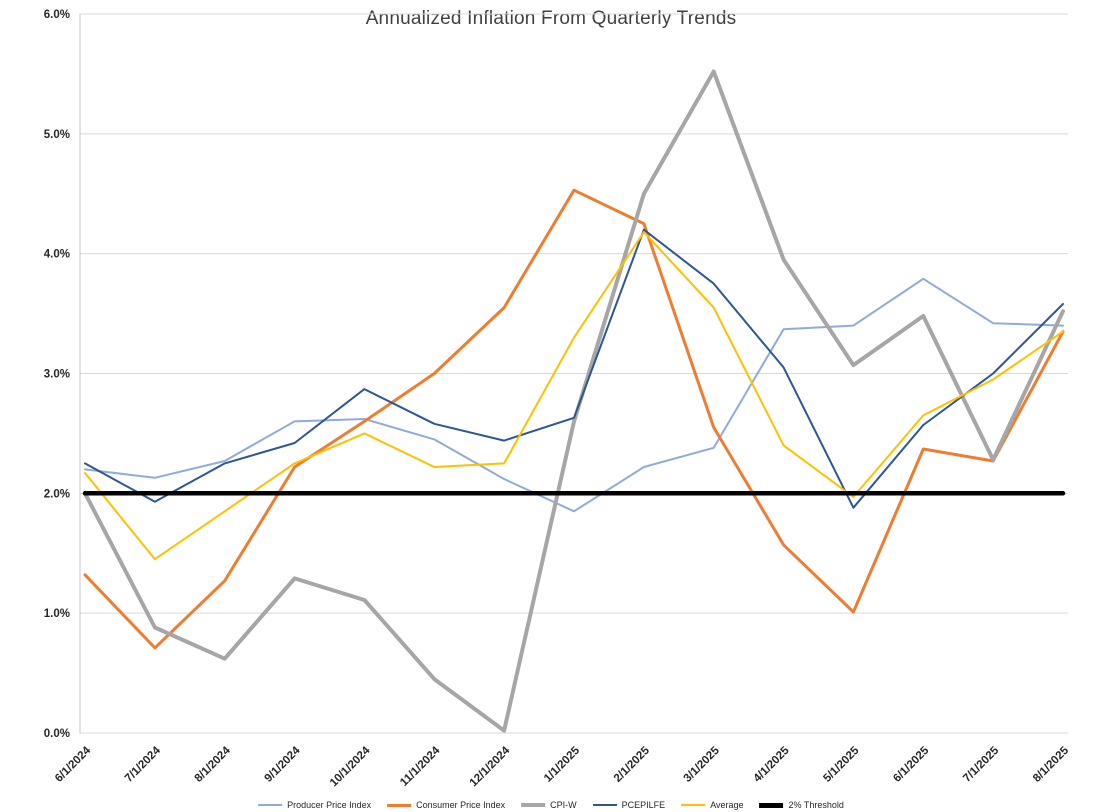 The image size is (1102, 812). I want to click on x-tick-label: 8/1/2024, so click(213, 764).